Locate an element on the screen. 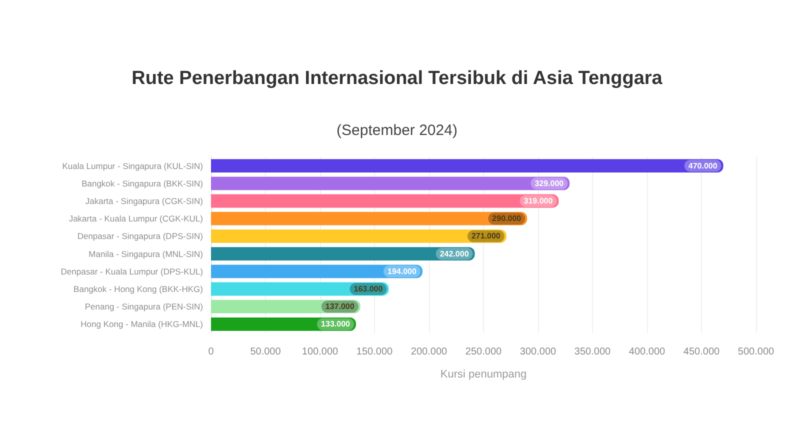  x-tick-label: 350.000 is located at coordinates (593, 352).